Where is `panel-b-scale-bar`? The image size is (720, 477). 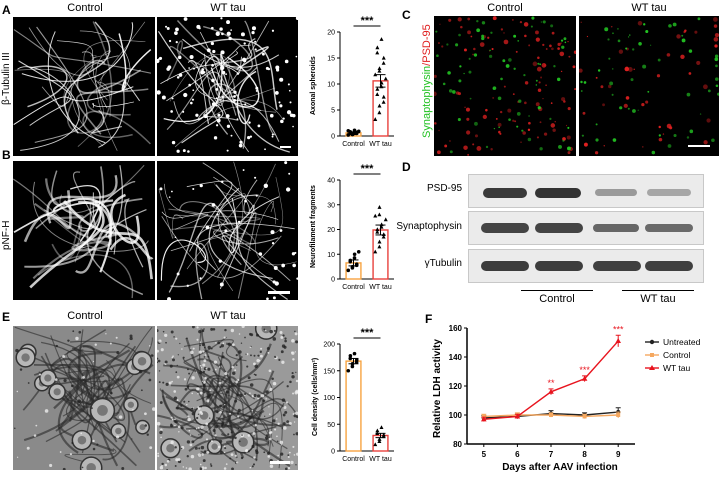 panel-b-scale-bar is located at coordinates (279, 292).